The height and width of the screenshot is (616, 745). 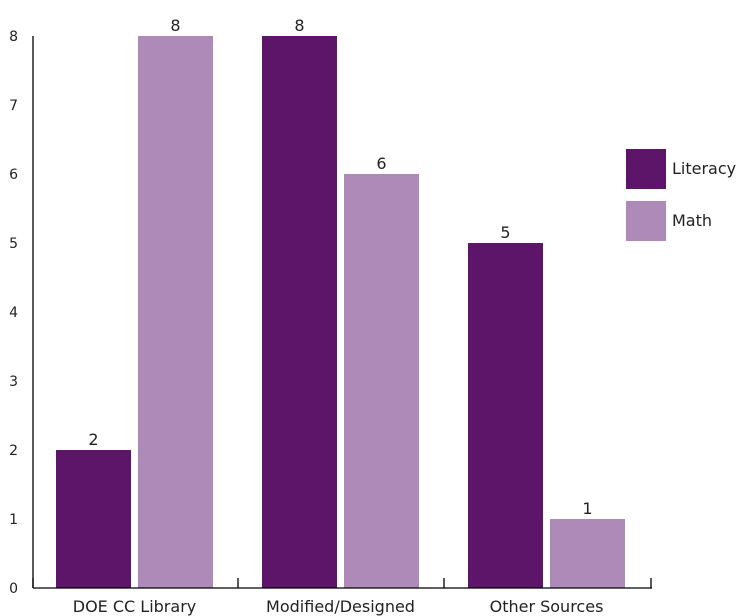 I want to click on legend-label: Literacy, so click(x=704, y=168).